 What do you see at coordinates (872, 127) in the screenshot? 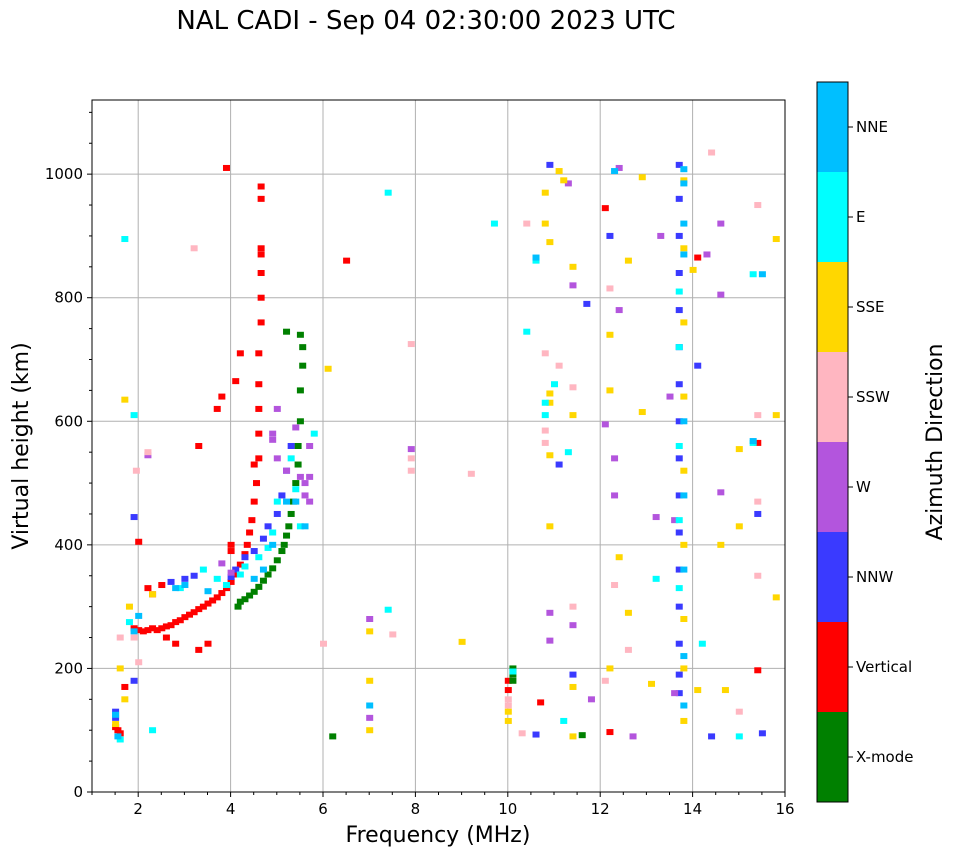
I see `colorbar-tick-label: NNE` at bounding box center [872, 127].